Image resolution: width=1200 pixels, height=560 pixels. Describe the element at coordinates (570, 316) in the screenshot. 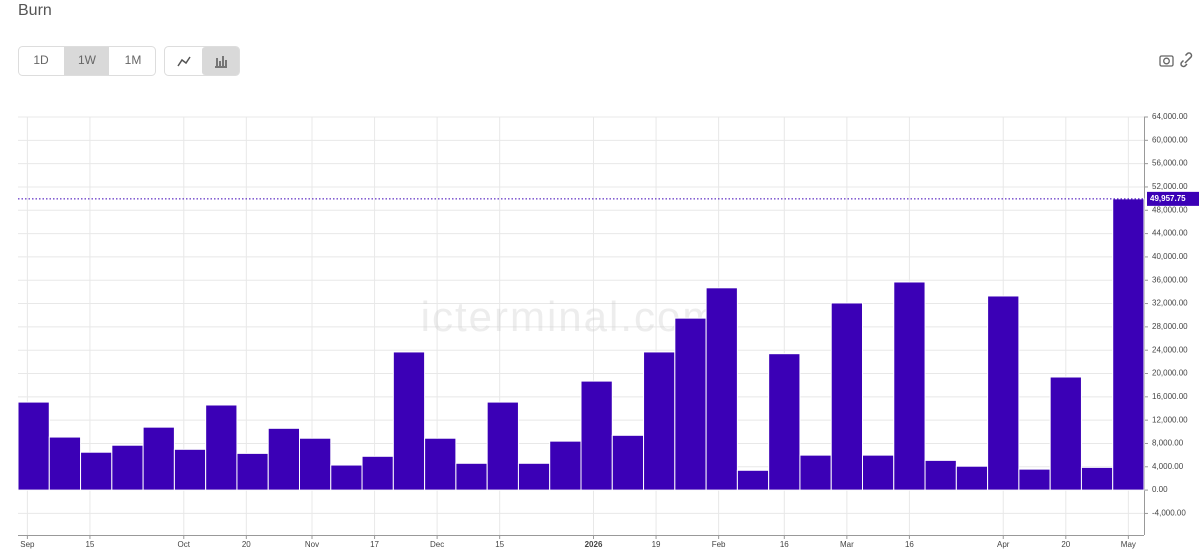

I see `watermark: icterminal.com` at that location.